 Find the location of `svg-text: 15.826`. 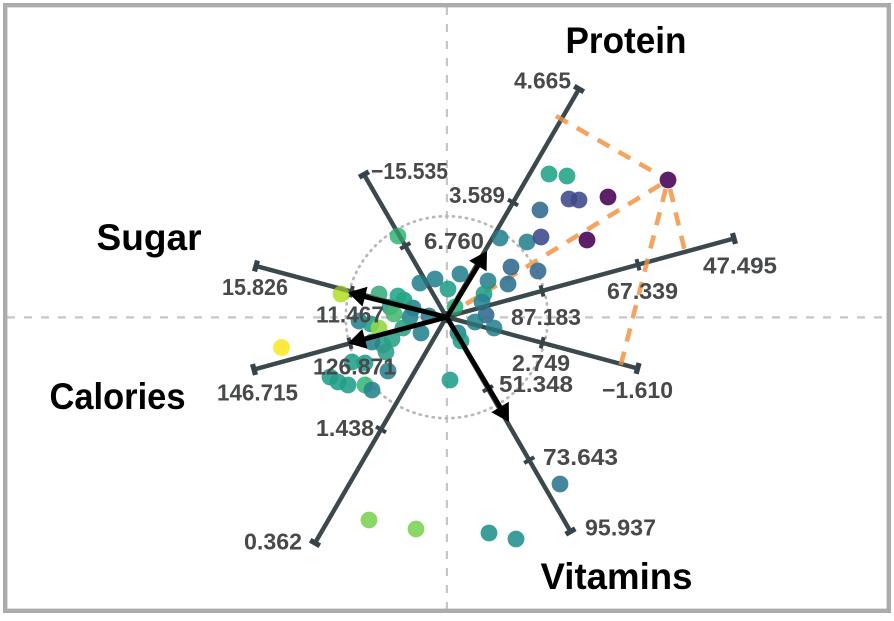

svg-text: 15.826 is located at coordinates (255, 287).